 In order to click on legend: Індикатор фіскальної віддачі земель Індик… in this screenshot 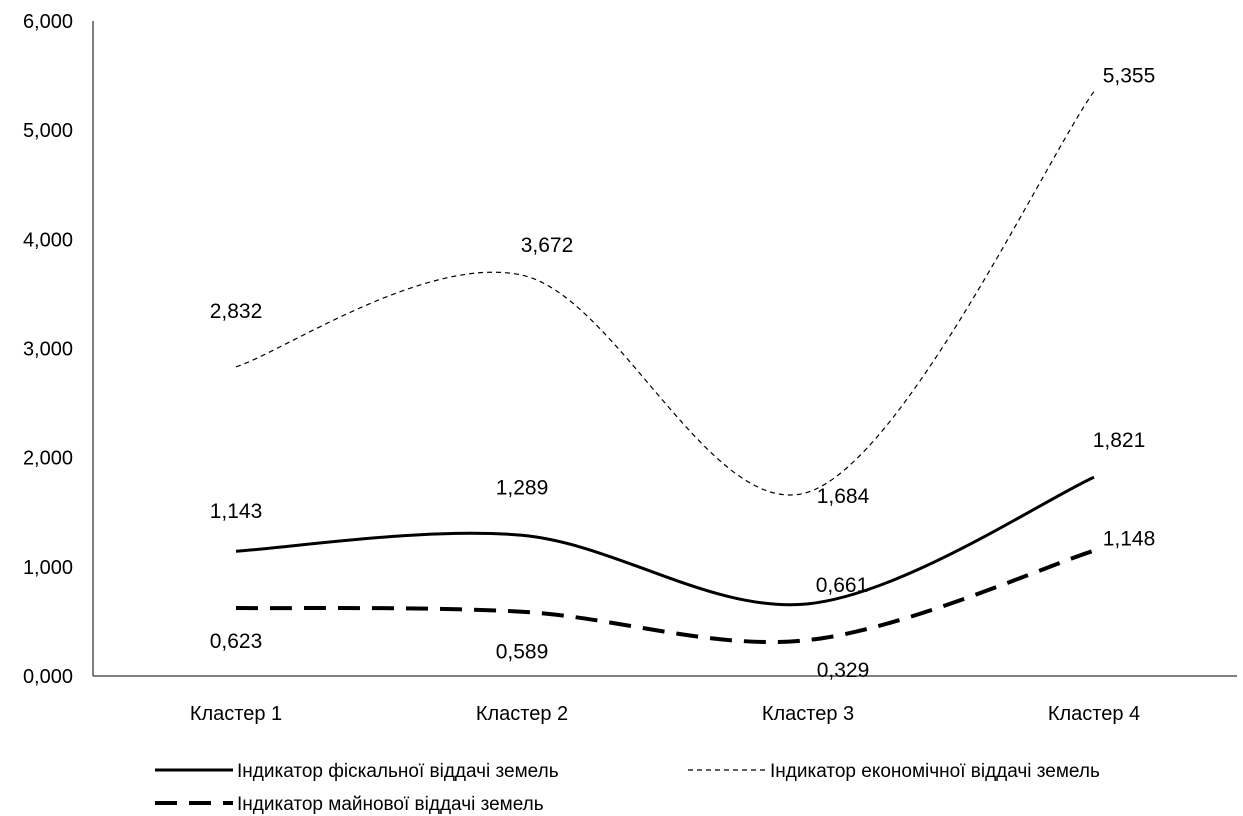, I will do `click(627, 788)`.